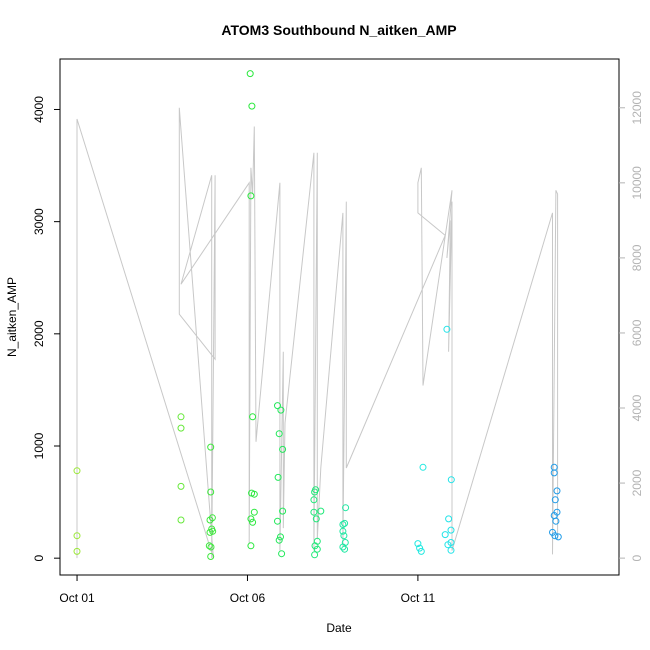 The image size is (650, 650). Describe the element at coordinates (39, 558) in the screenshot. I see `y-tick-label-0: 0` at that location.